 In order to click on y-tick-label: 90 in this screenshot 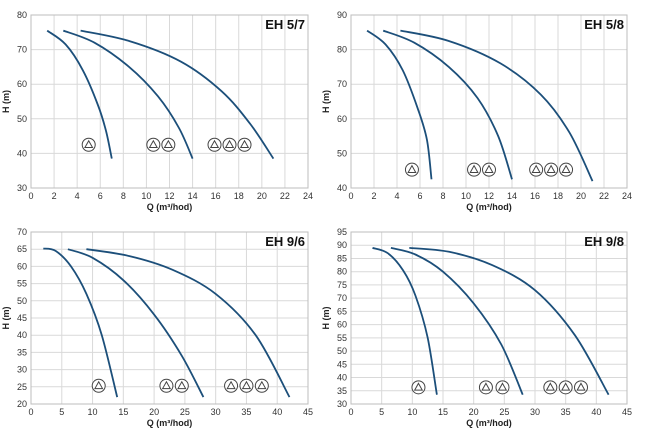, I will do `click(342, 15)`.